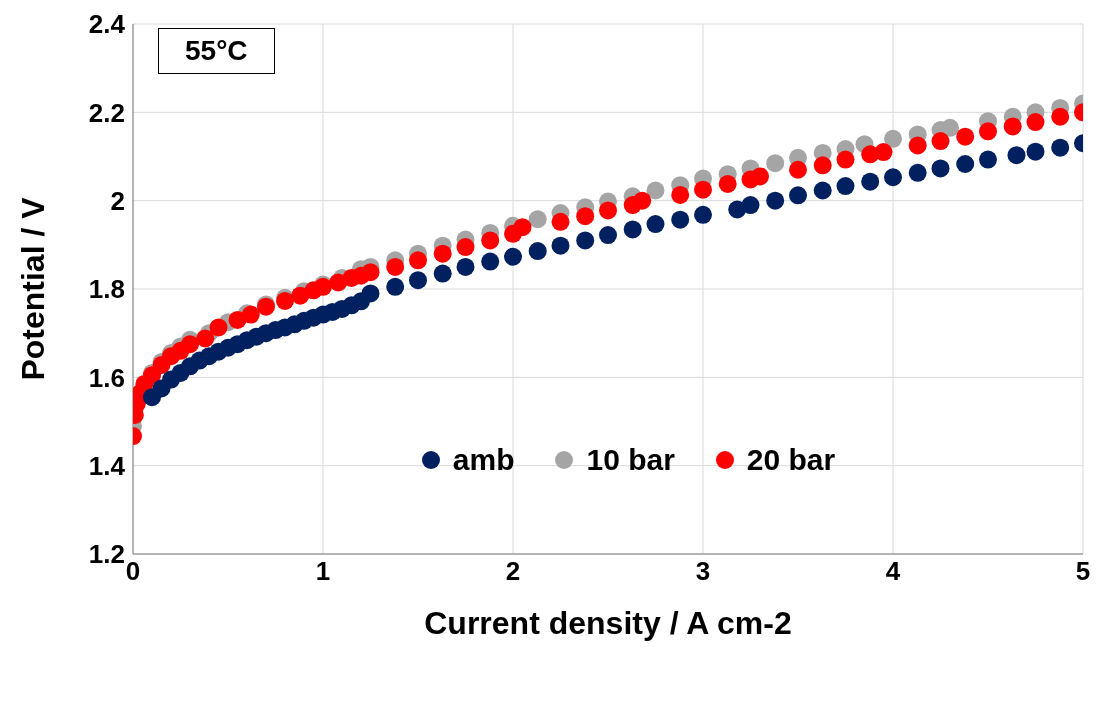 This screenshot has width=1108, height=706. Describe the element at coordinates (323, 571) in the screenshot. I see `x-tick-label: 1` at that location.